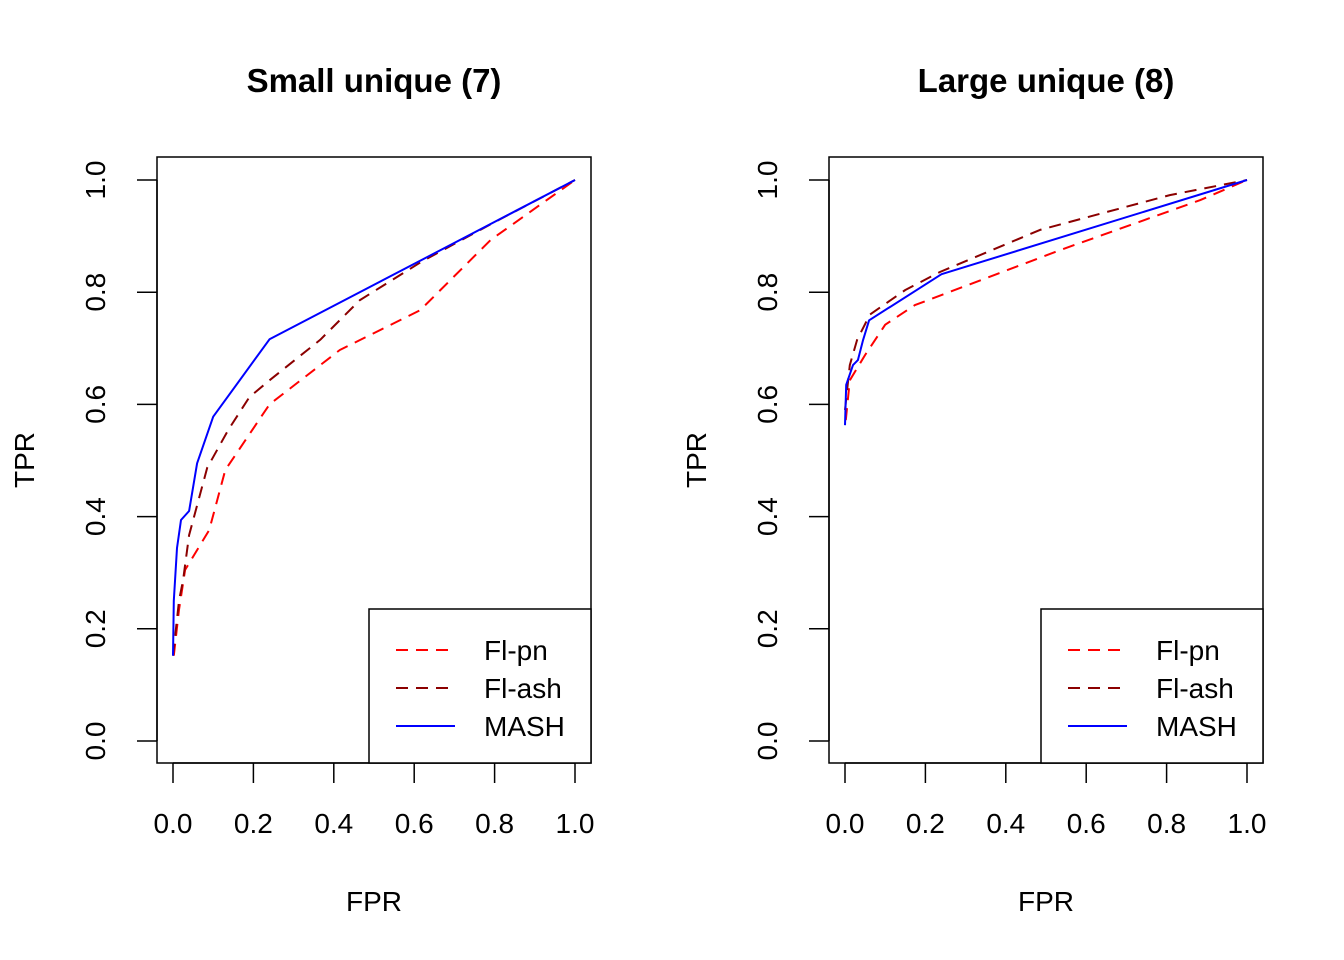 Image resolution: width=1344 pixels, height=960 pixels. I want to click on chart-title: Small unique (7), so click(374, 80).